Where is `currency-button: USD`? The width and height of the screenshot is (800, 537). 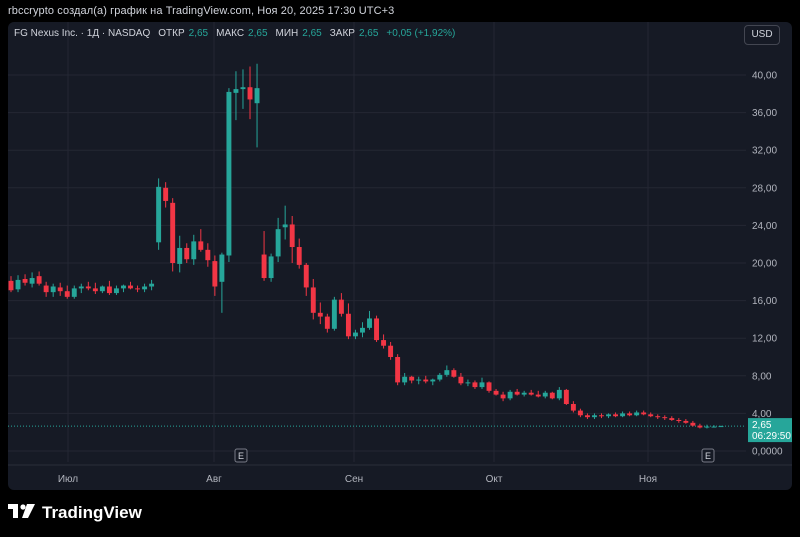
currency-button: USD is located at coordinates (762, 35).